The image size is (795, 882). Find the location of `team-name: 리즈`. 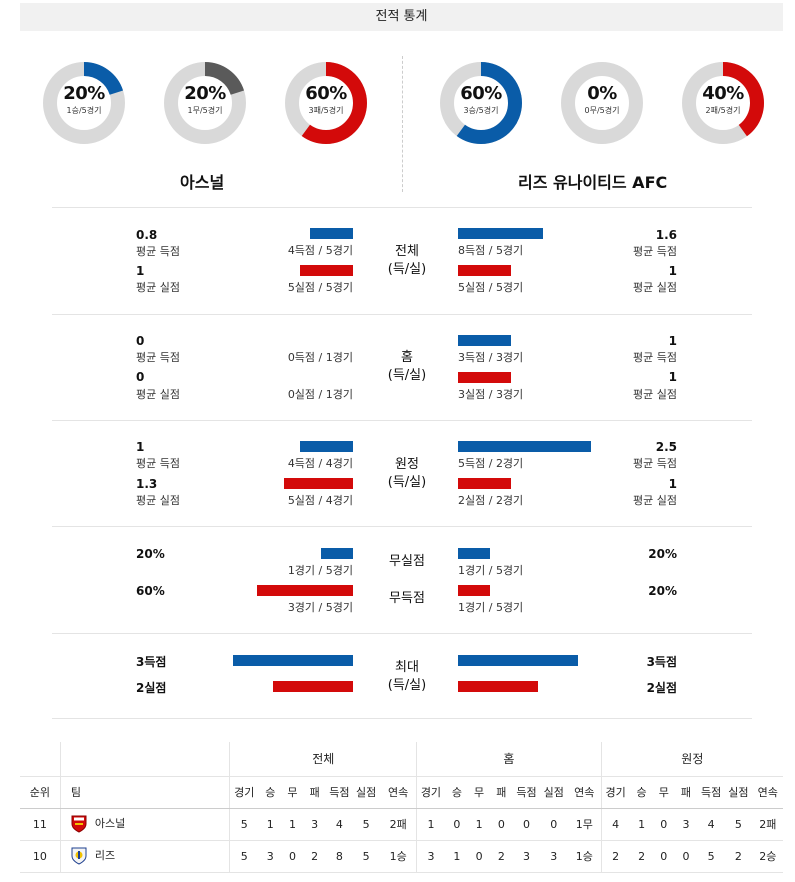

team-name: 리즈 is located at coordinates (105, 855).